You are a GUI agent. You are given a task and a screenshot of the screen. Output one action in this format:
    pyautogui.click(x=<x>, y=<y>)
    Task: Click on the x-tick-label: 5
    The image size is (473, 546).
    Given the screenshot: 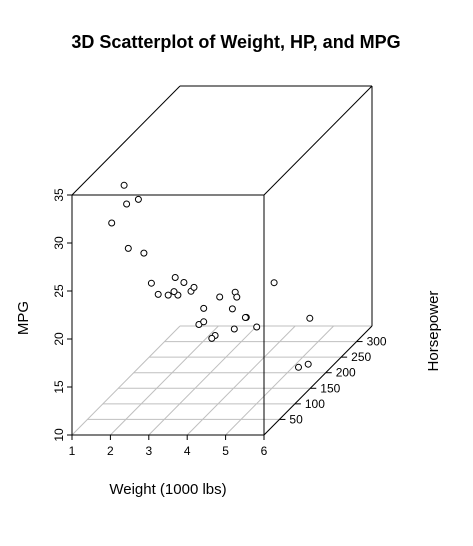 What is the action you would take?
    pyautogui.click(x=225, y=451)
    